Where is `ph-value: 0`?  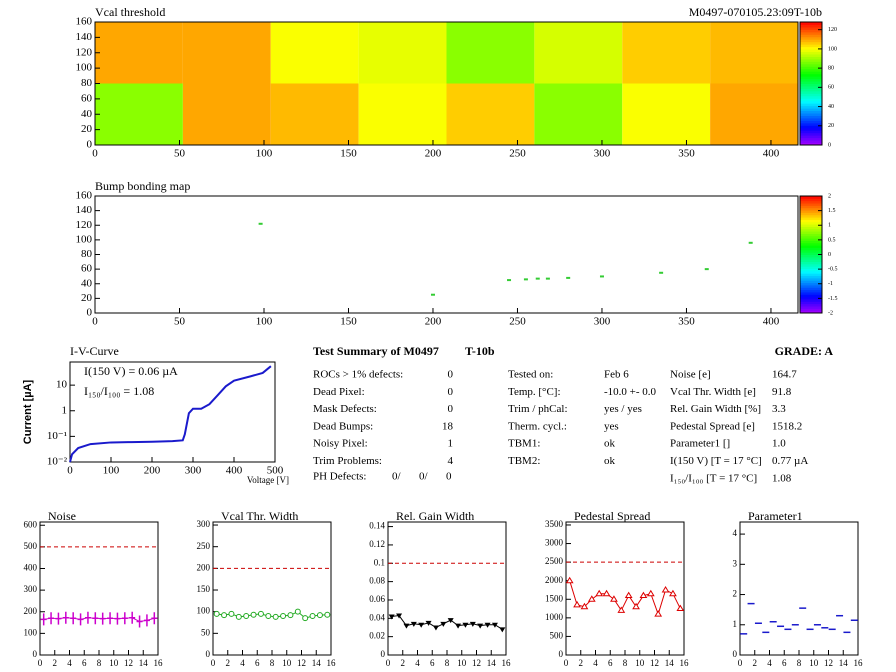
ph-value: 0 is located at coordinates (449, 477).